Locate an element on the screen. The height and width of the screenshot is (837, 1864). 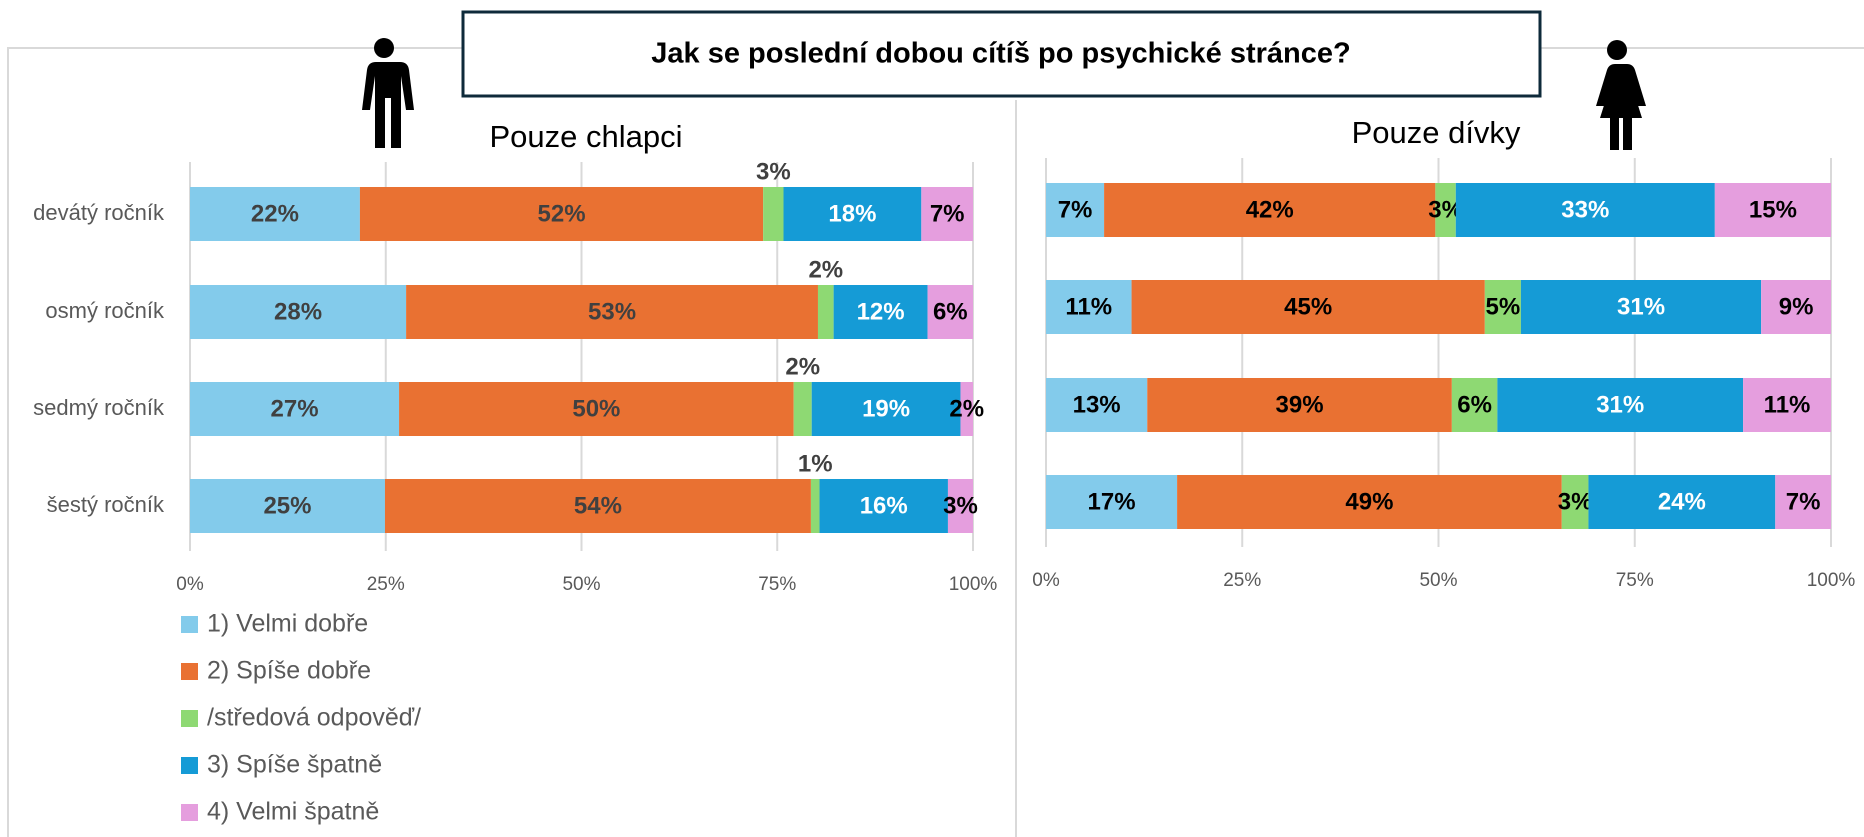
data-label: 45% is located at coordinates (1308, 306).